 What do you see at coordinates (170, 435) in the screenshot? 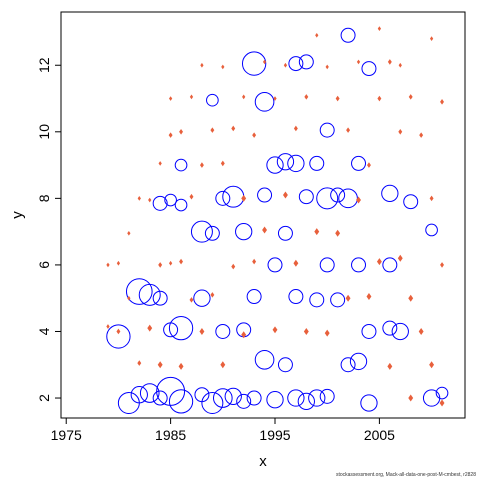
I see `x-tick-label: 1985` at bounding box center [170, 435].